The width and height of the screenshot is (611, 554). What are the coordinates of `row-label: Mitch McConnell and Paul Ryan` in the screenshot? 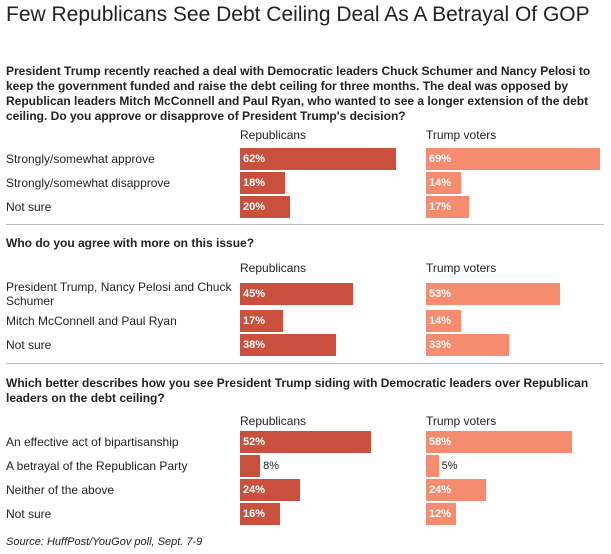 It's located at (91, 321).